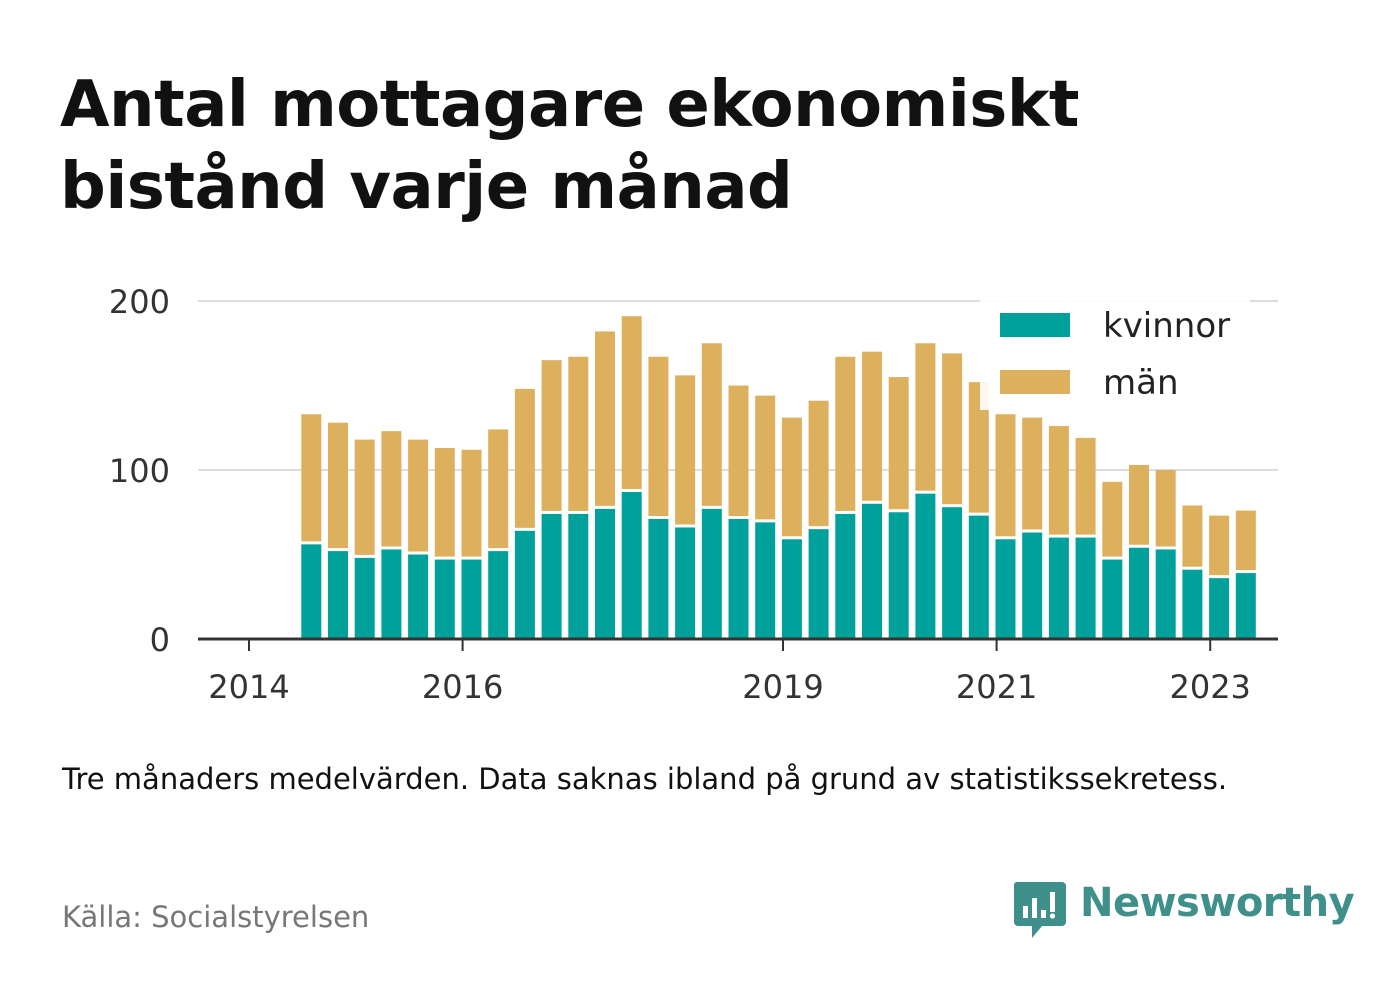 The width and height of the screenshot is (1382, 999). I want to click on source-credit: Källa: Socialstyrelsen, so click(216, 917).